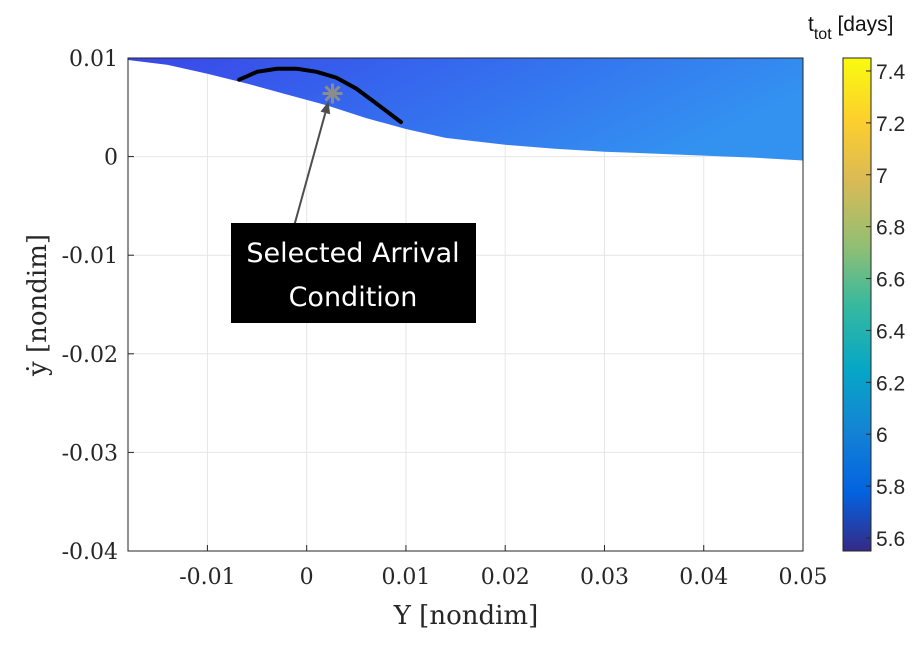 This screenshot has width=920, height=654. I want to click on x-tick-label: 0.02, so click(505, 577).